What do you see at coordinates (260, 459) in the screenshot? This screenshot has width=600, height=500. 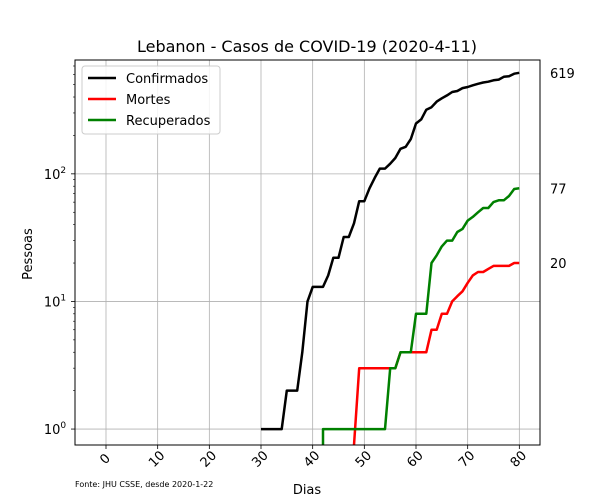 I see `x-tick-label: 30` at bounding box center [260, 459].